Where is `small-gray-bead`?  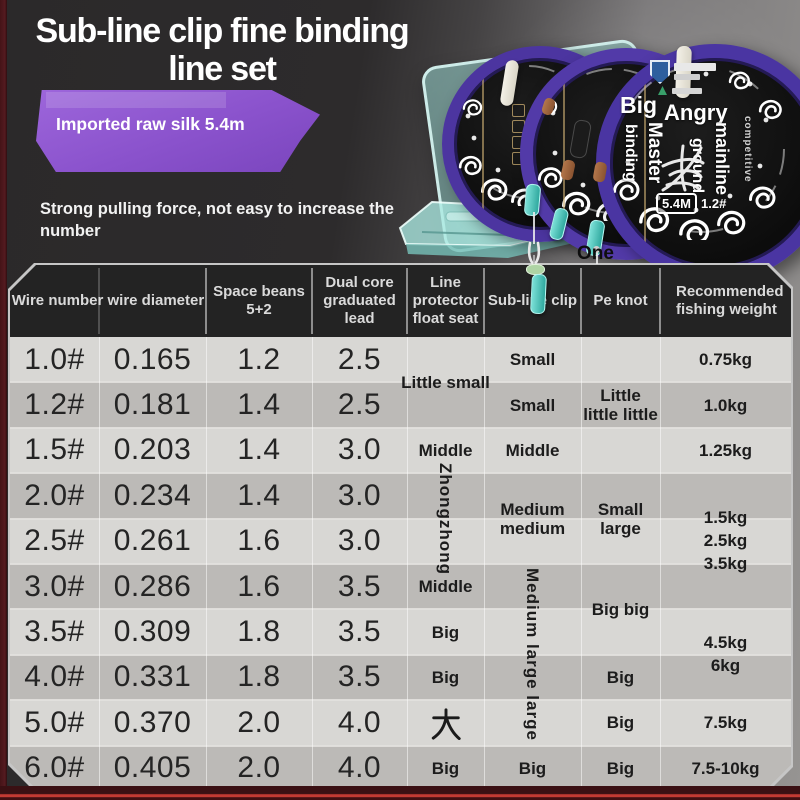
small-gray-bead is located at coordinates (596, 249).